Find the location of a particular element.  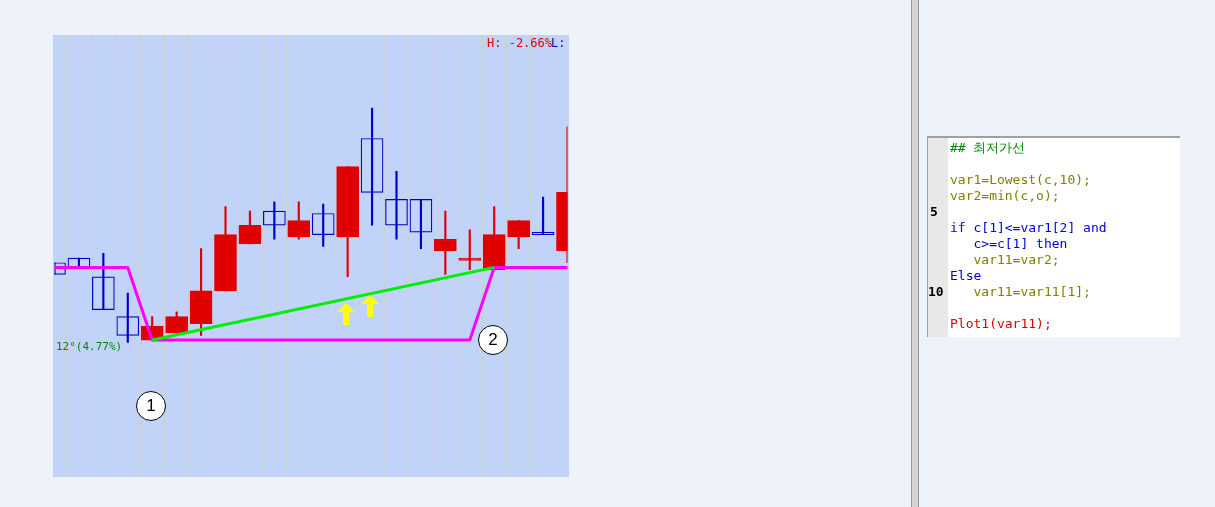

text: ## 최저가선 is located at coordinates (988, 148).